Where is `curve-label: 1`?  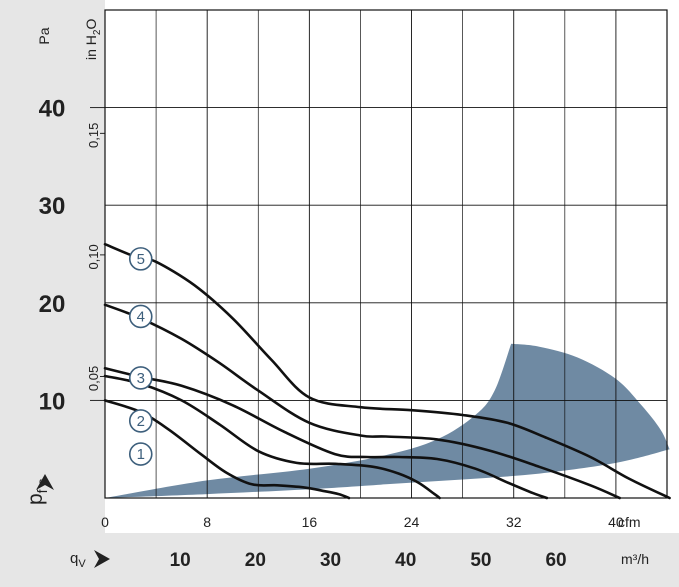
curve-label: 1 is located at coordinates (141, 454).